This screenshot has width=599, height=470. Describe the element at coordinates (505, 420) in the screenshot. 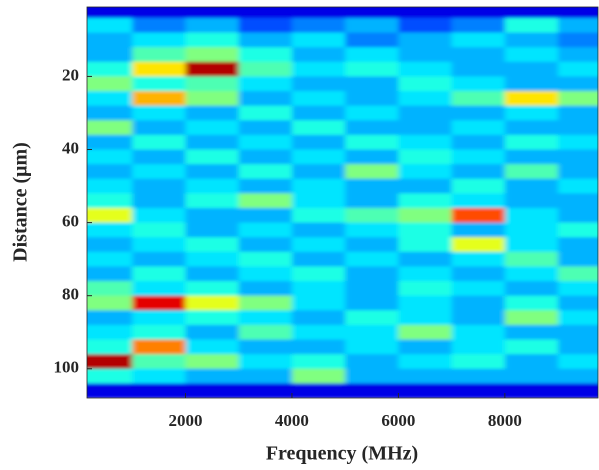

I see `x-tick-label: 8000` at that location.